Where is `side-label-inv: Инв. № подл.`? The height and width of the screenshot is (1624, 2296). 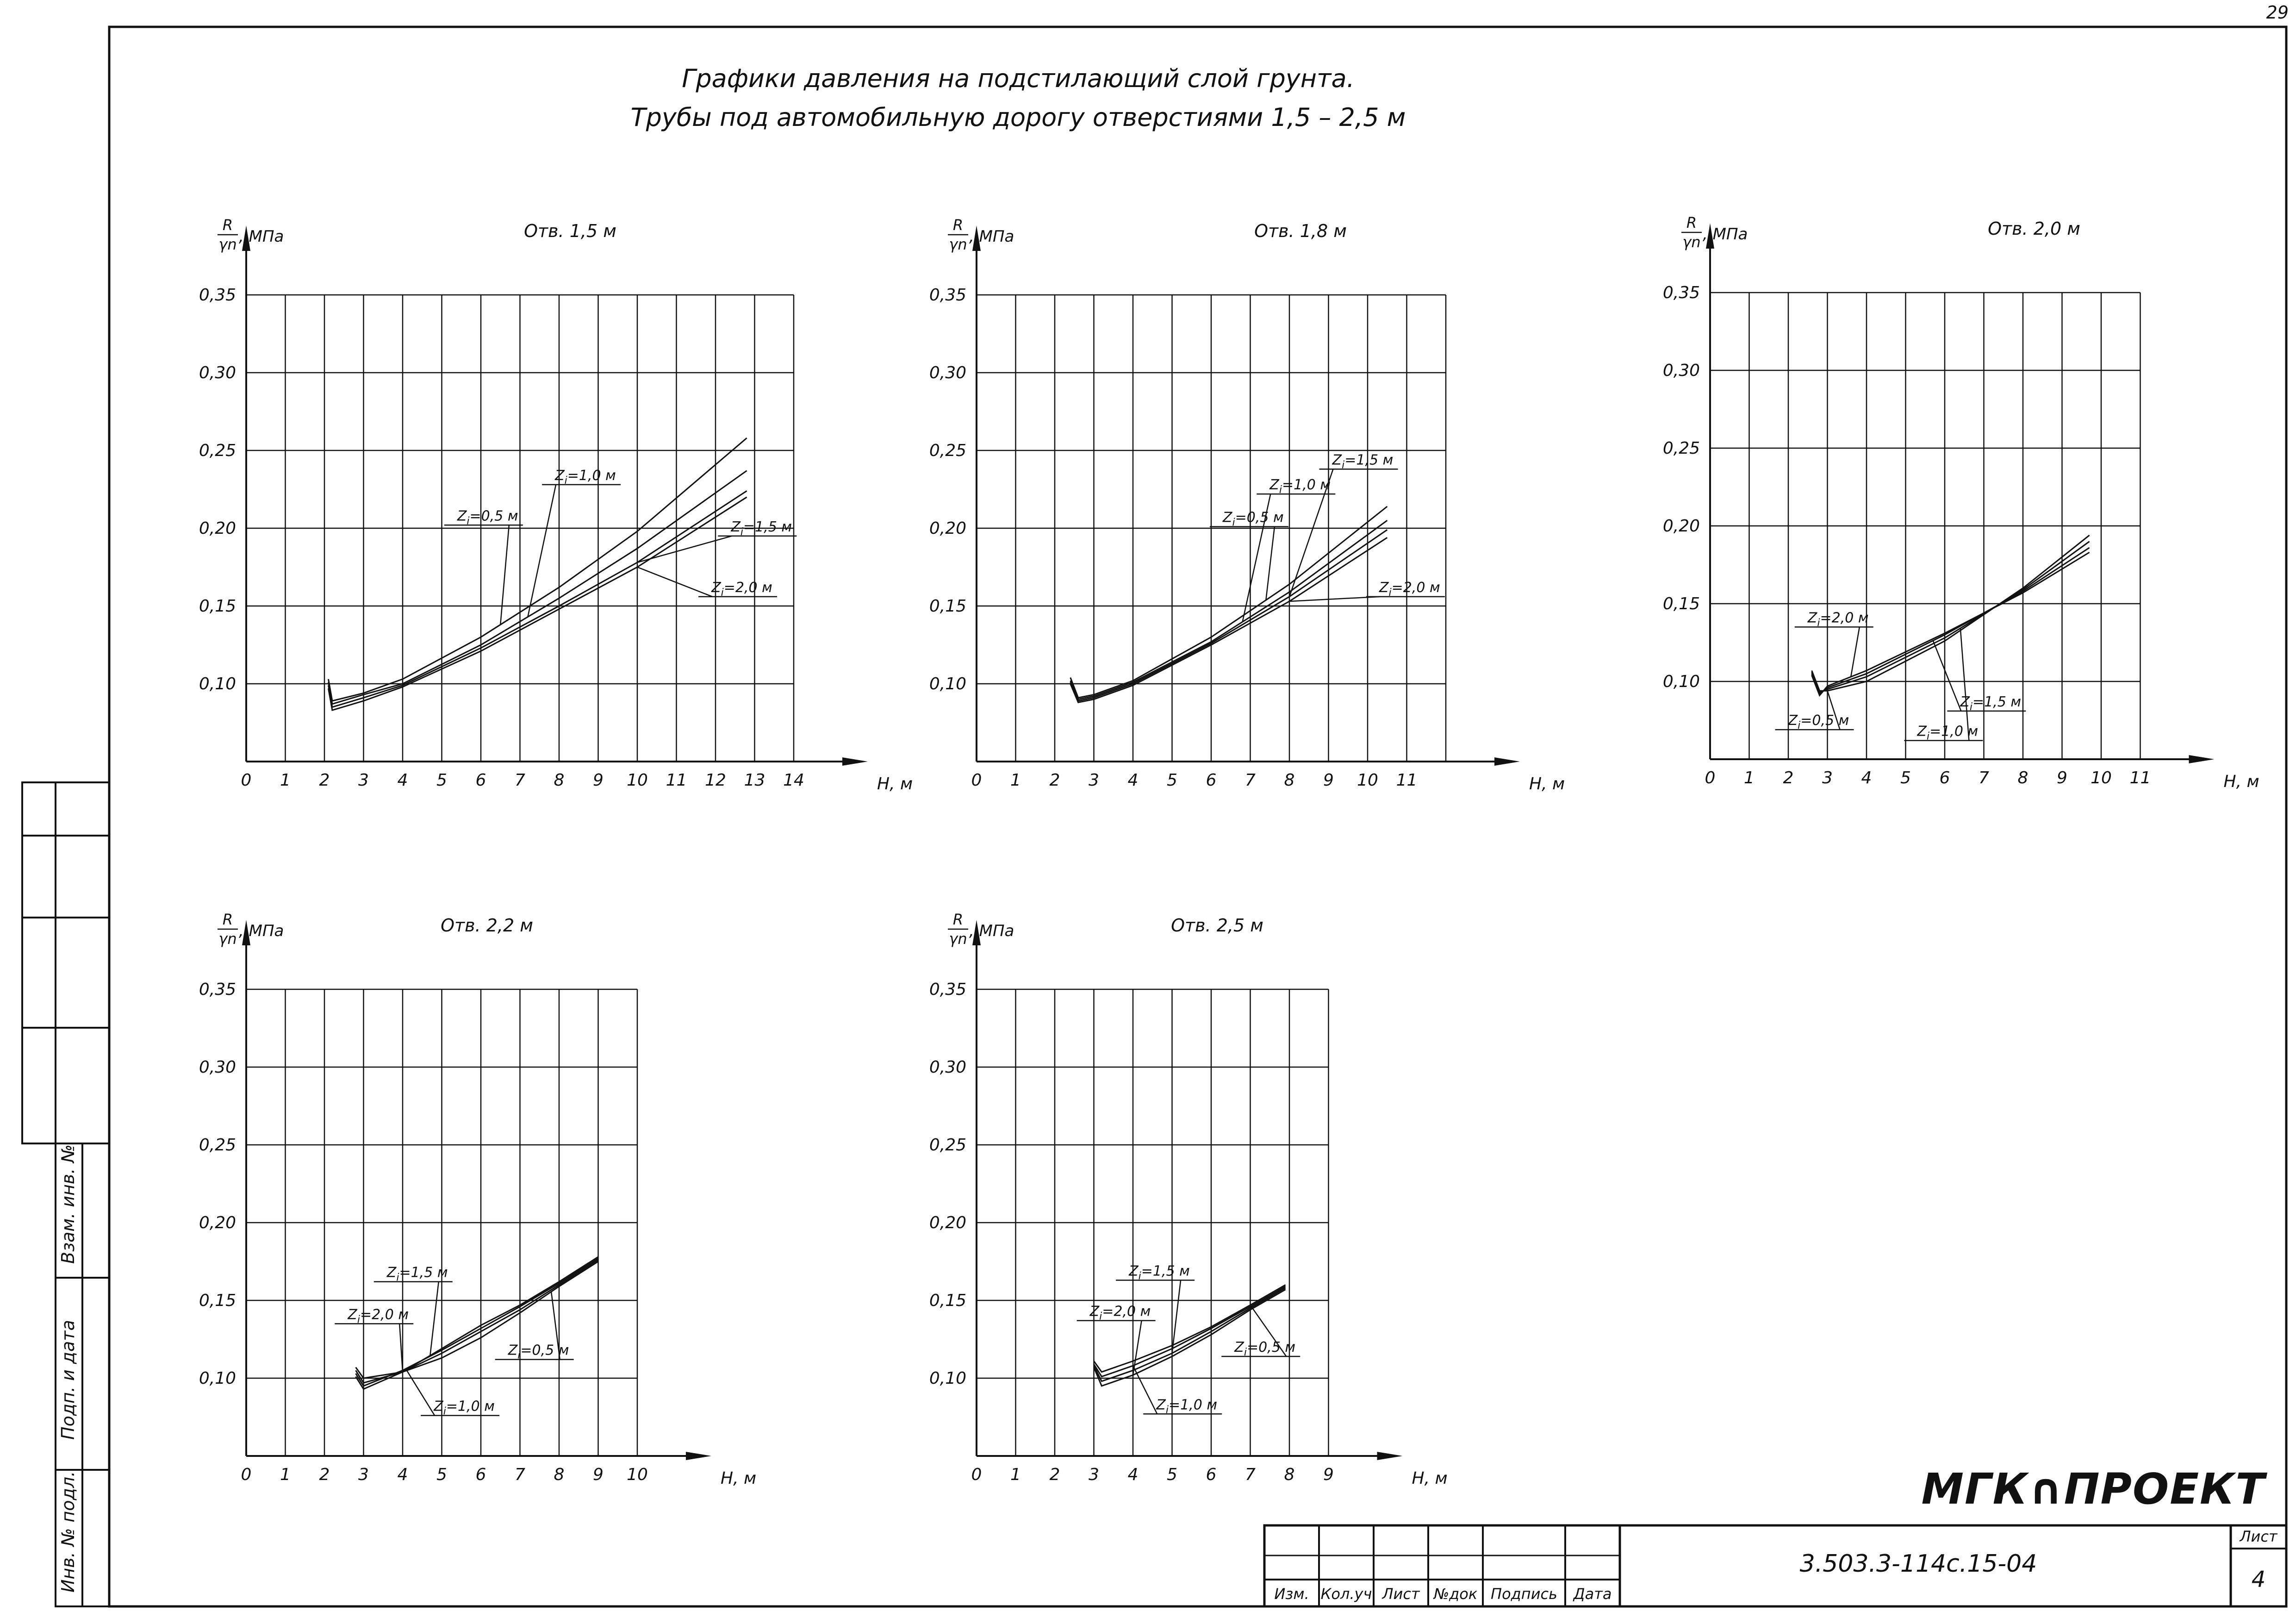
side-label-inv: Инв. № подл. is located at coordinates (68, 1532).